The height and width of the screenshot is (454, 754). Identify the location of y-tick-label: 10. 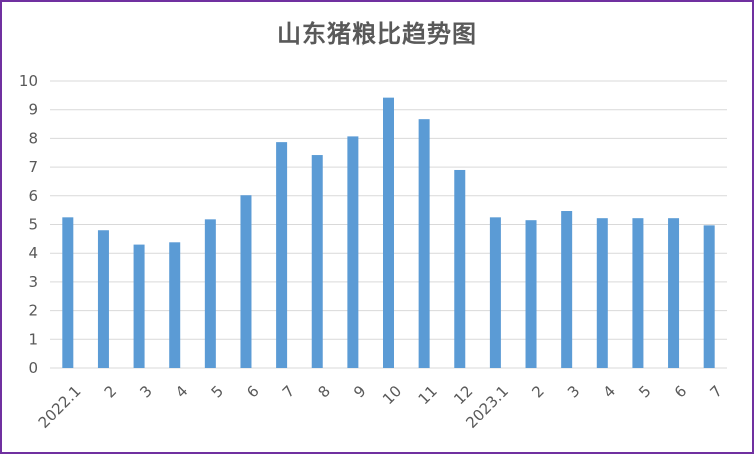
(28, 81).